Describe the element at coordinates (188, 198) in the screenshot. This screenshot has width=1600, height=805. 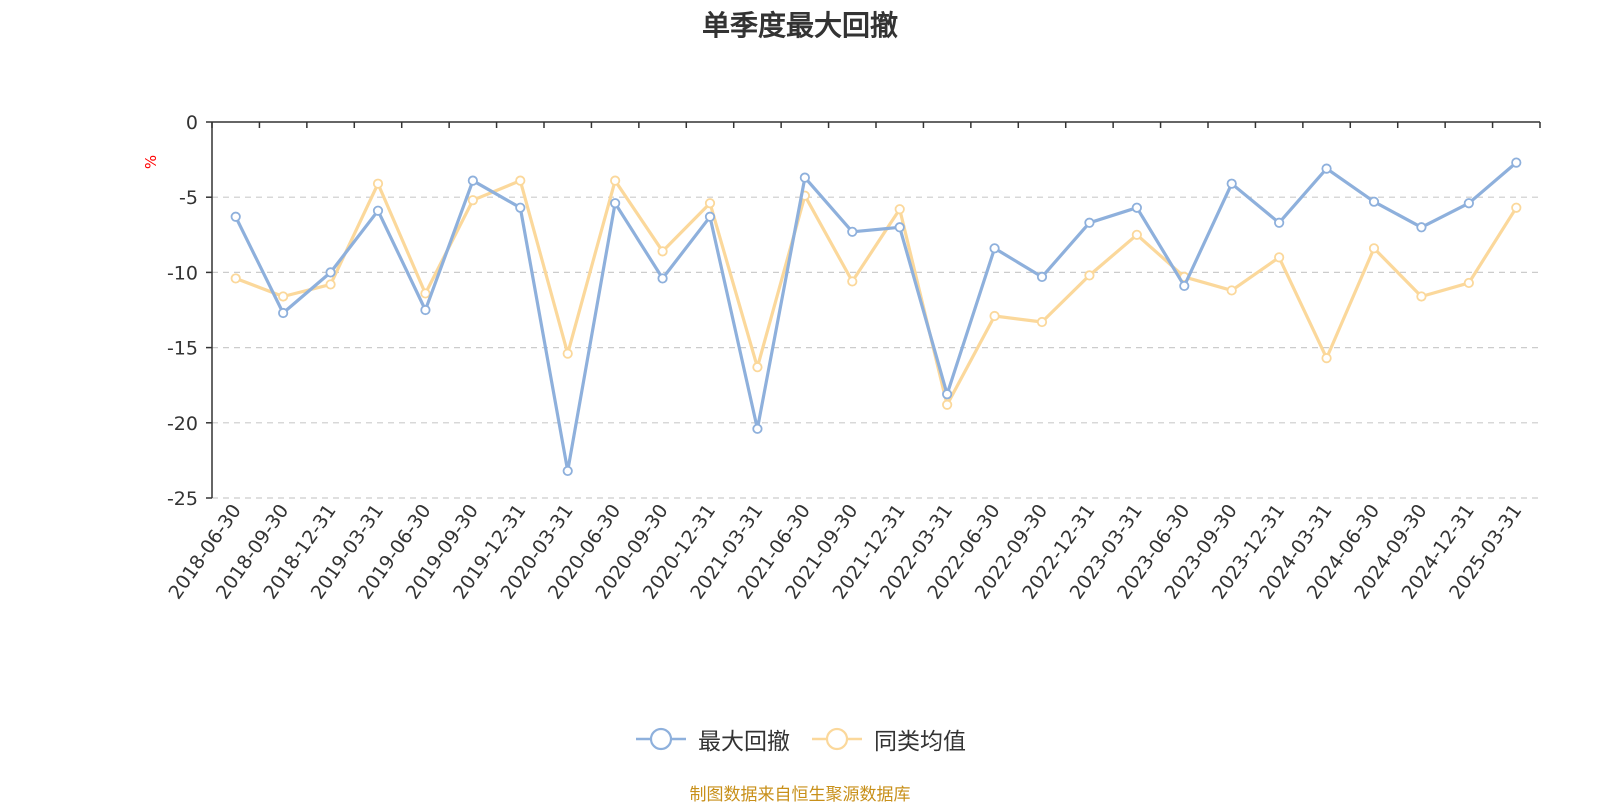
I see `y-tick-label: -5` at that location.